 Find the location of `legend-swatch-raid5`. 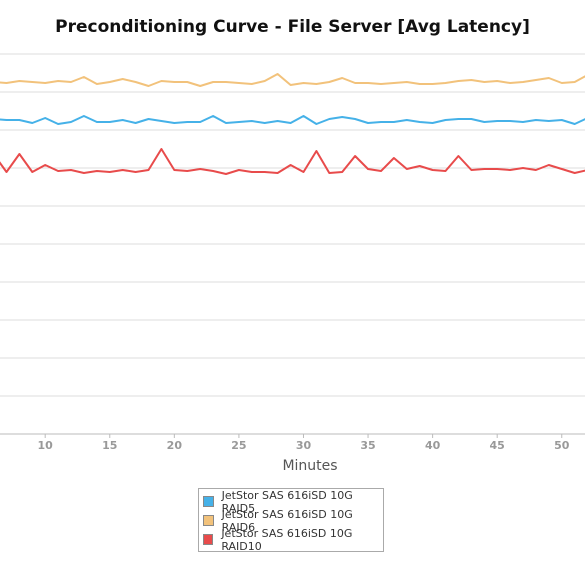

legend-swatch-raid5 is located at coordinates (208, 501).